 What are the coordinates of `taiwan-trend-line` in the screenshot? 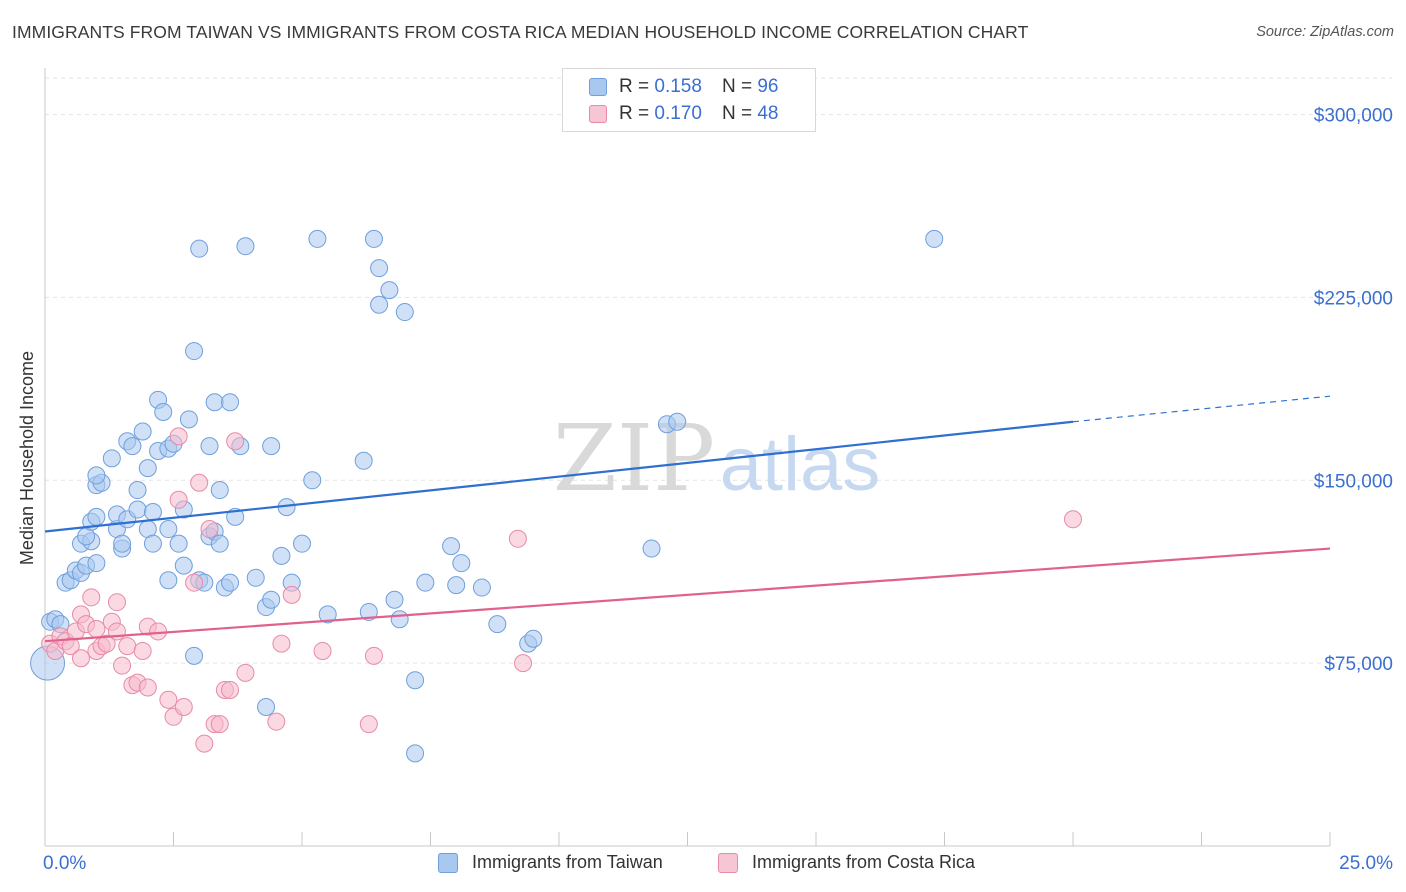 It's located at (559, 476).